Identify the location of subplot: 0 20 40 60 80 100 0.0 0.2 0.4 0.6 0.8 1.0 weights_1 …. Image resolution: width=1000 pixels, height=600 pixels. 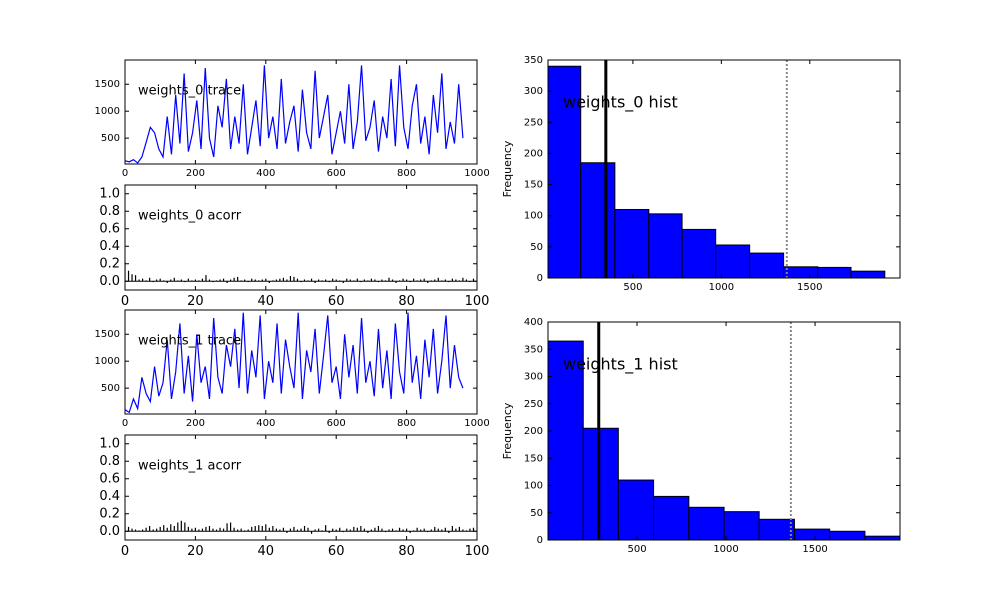
(294, 496).